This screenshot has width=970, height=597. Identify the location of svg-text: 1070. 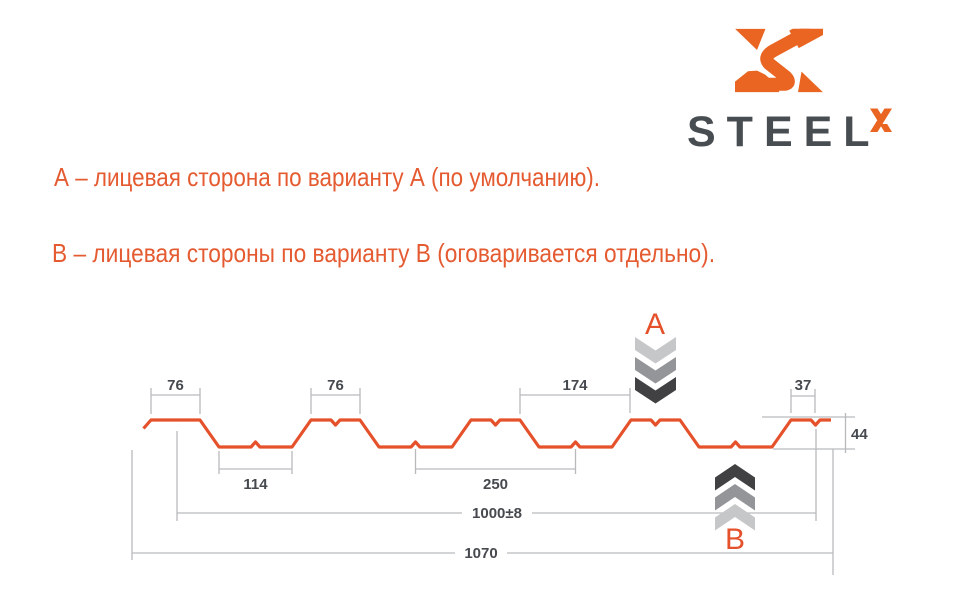
(480, 553).